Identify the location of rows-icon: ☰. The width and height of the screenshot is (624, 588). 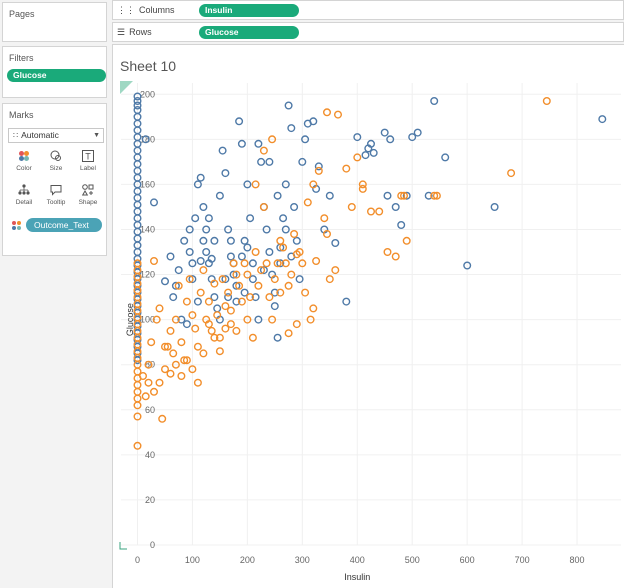
(121, 32).